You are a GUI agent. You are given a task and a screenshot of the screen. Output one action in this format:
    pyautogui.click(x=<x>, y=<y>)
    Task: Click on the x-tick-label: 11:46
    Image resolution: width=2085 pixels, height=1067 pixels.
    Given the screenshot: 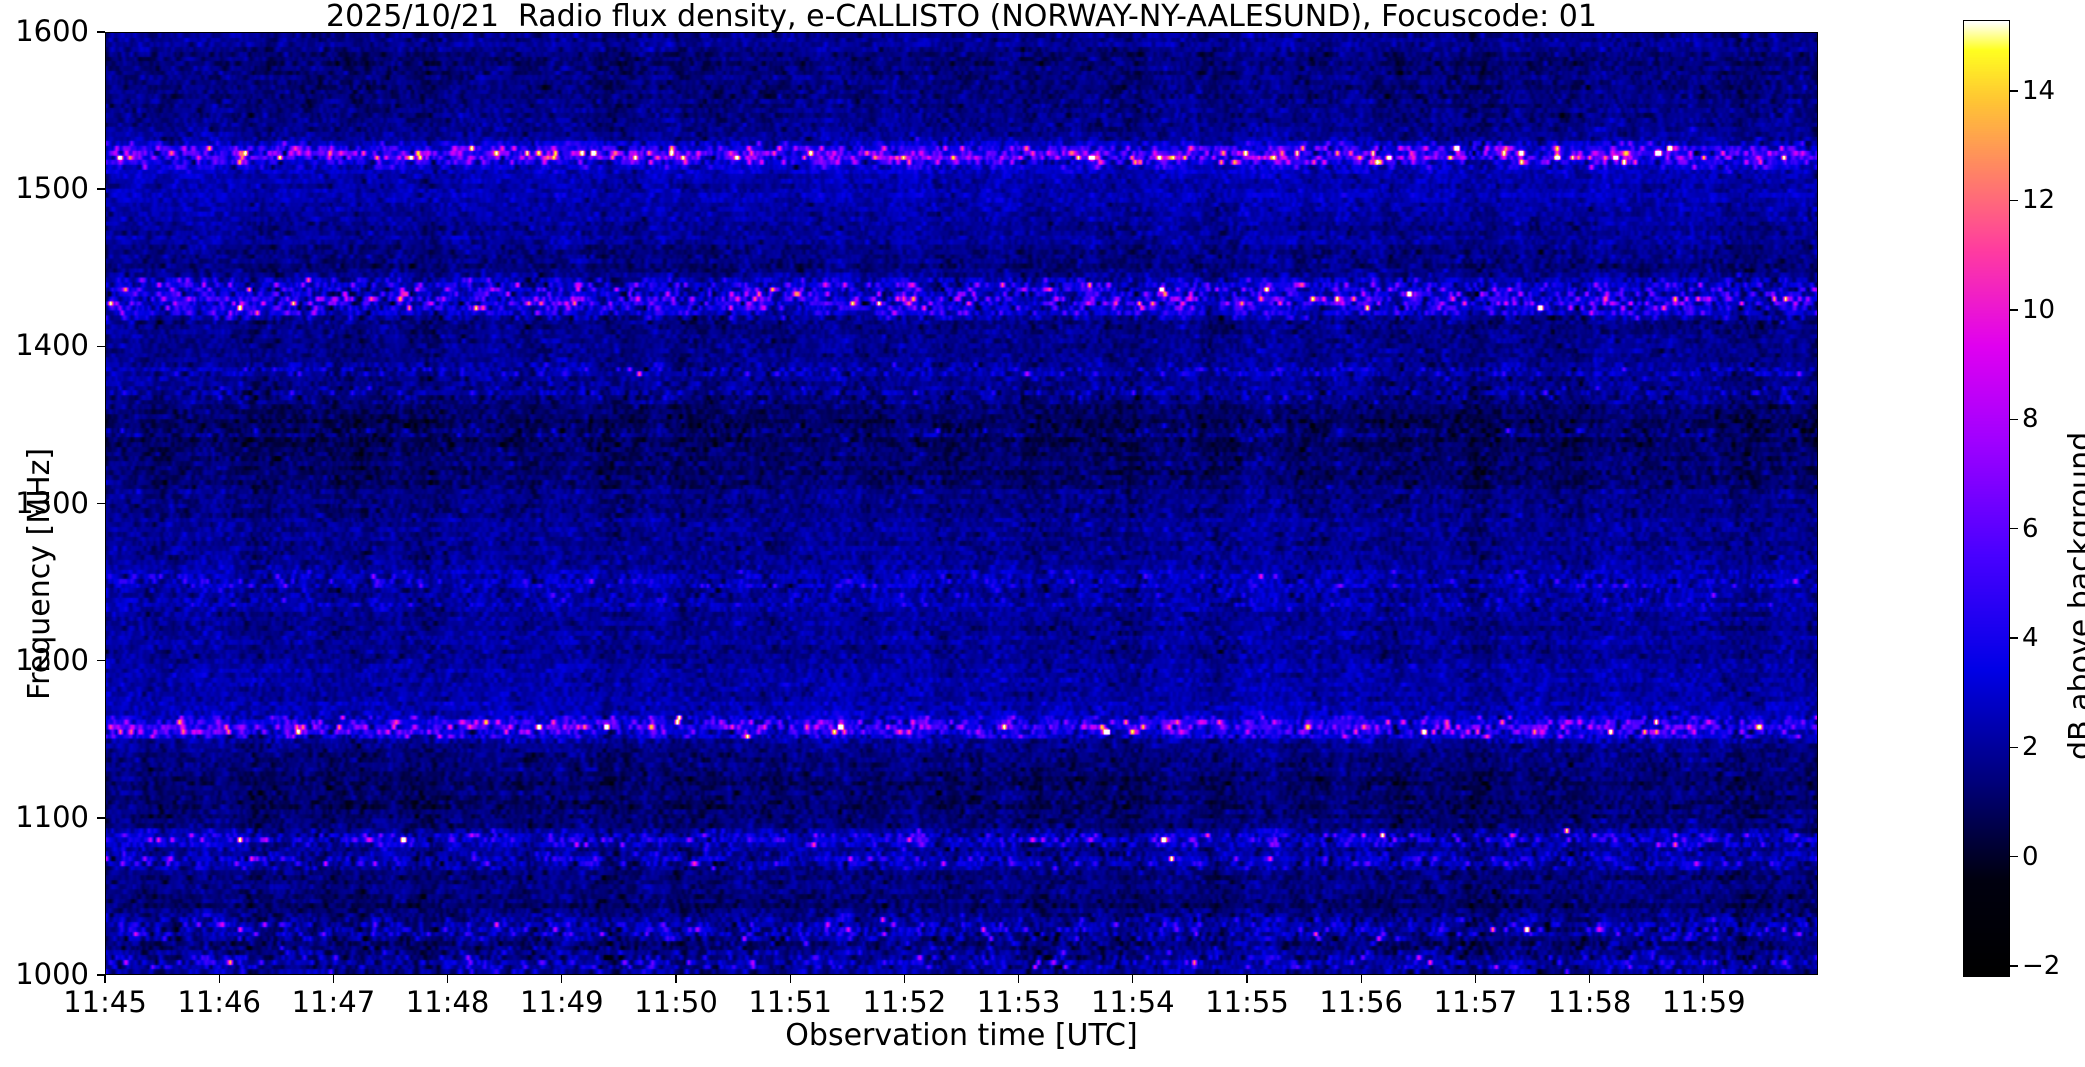 What is the action you would take?
    pyautogui.click(x=219, y=1002)
    